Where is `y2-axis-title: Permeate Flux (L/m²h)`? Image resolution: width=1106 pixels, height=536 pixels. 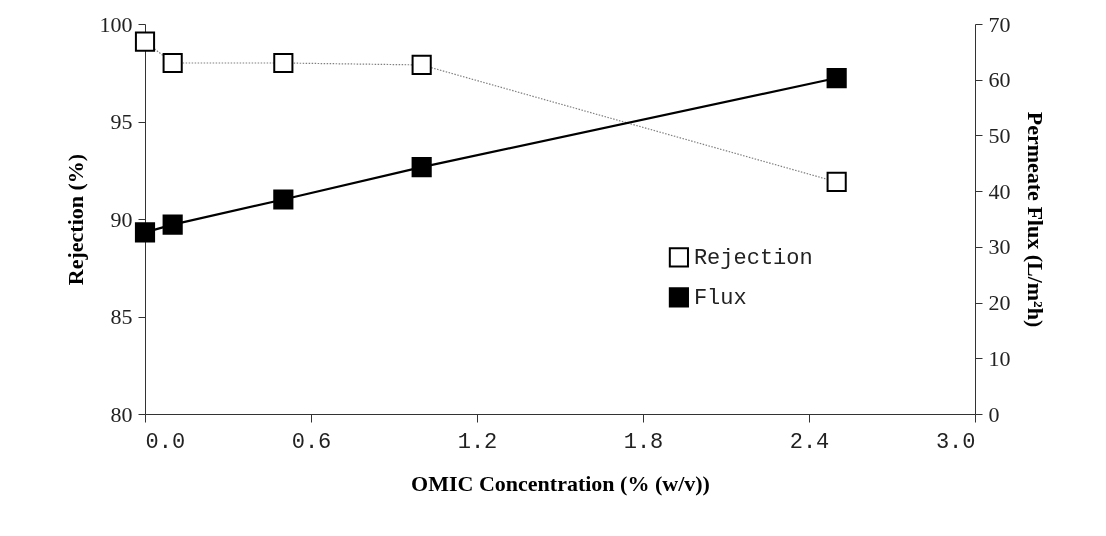
y2-axis-title: Permeate Flux (L/m²h) is located at coordinates (1035, 219).